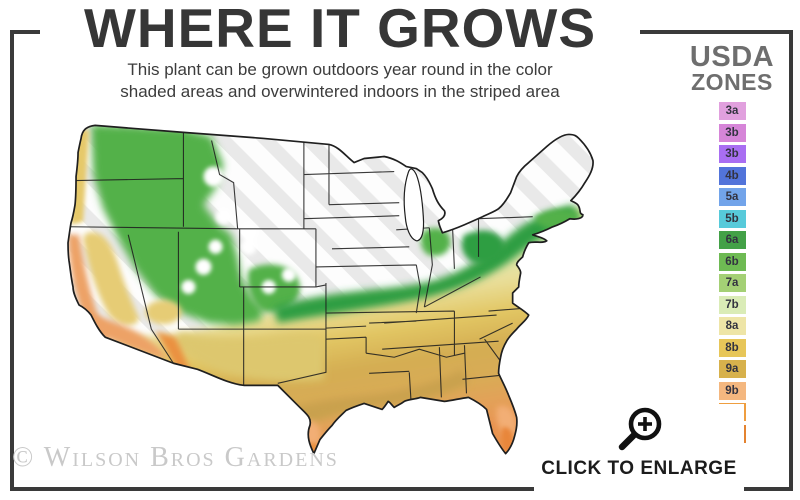 The width and height of the screenshot is (800, 500). I want to click on zone-swatch-3b: 3b, so click(732, 132).